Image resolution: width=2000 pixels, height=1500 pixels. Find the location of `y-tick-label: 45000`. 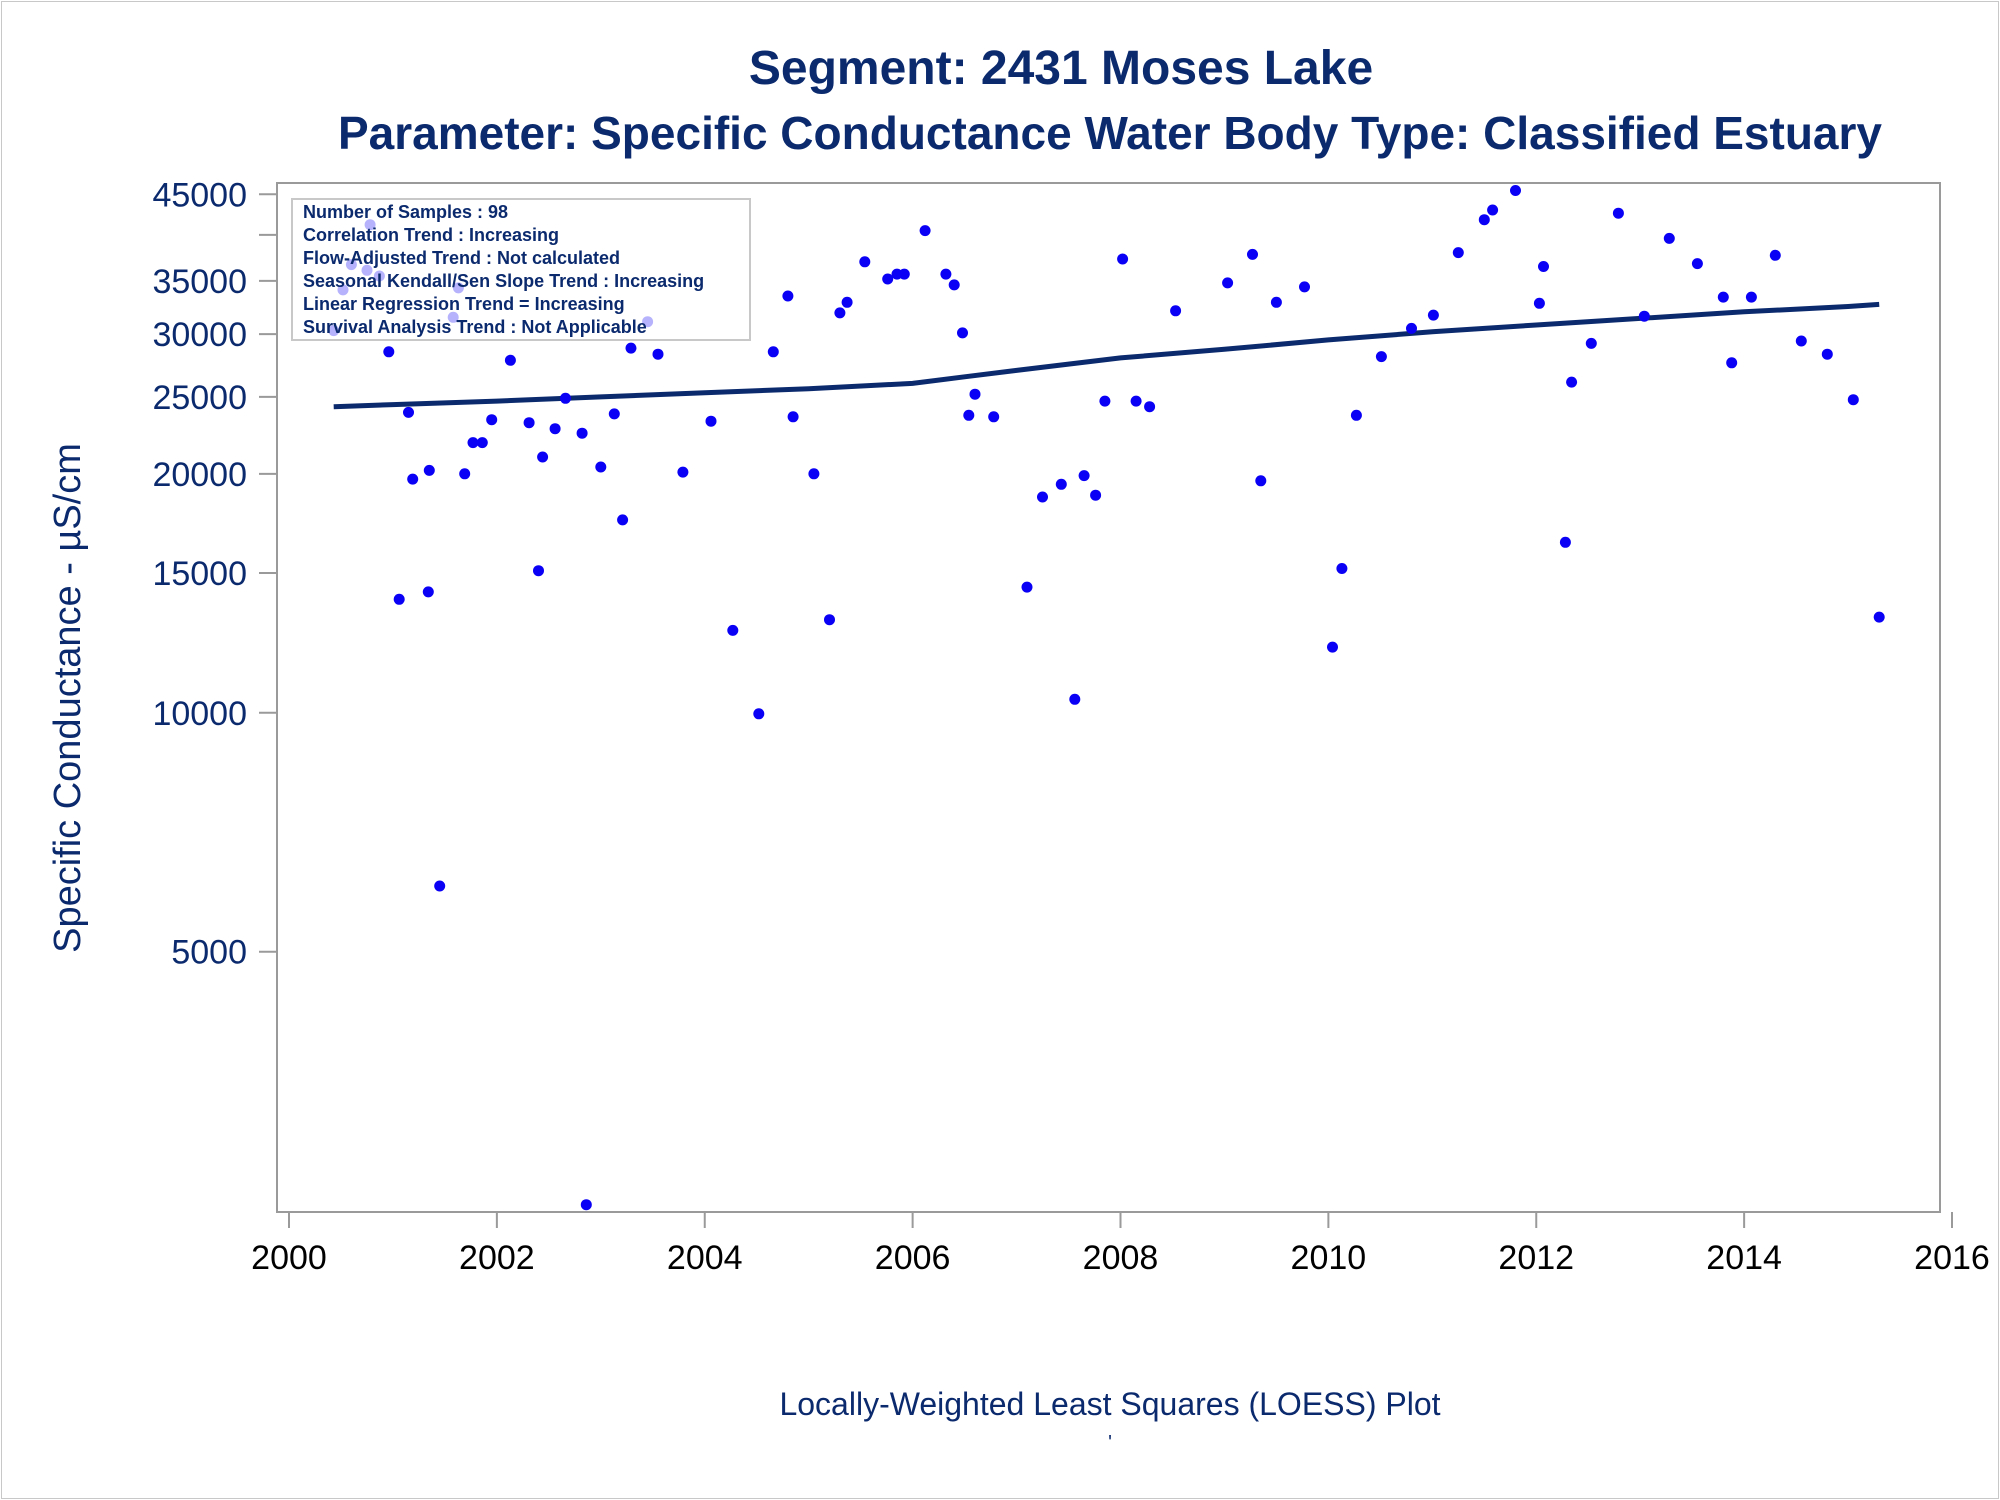

y-tick-label: 45000 is located at coordinates (199, 195).